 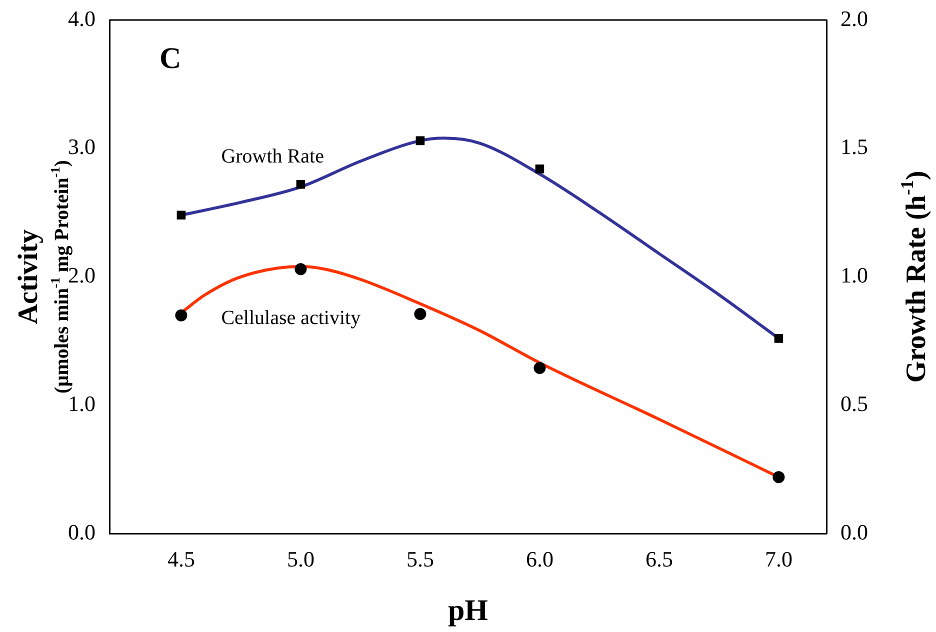 What do you see at coordinates (82, 147) in the screenshot?
I see `y-tick-label: 3.0` at bounding box center [82, 147].